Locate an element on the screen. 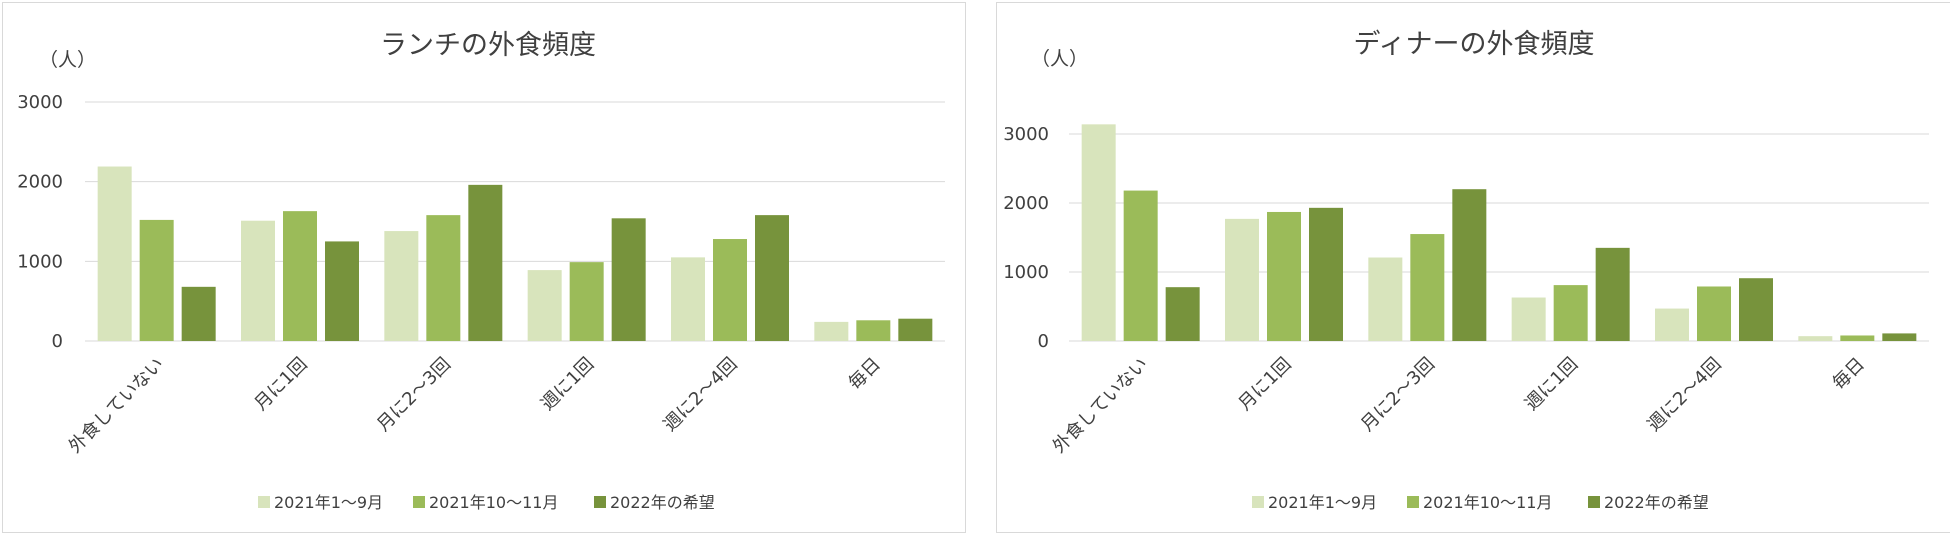  chart-title: ディナーの外食頻度 is located at coordinates (1473, 44).